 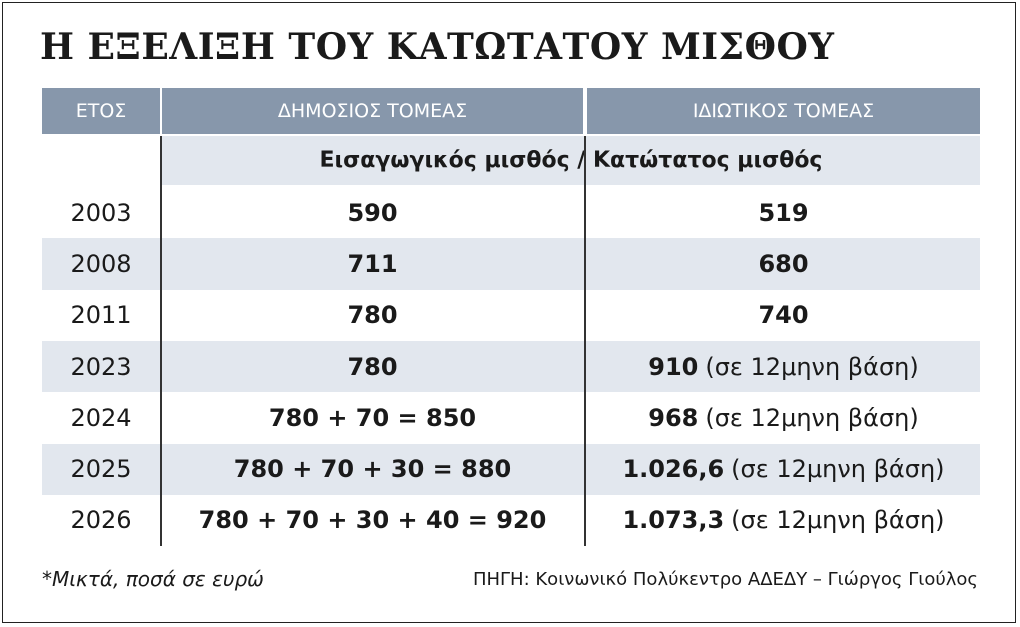 I want to click on amount: 968, so click(x=673, y=417).